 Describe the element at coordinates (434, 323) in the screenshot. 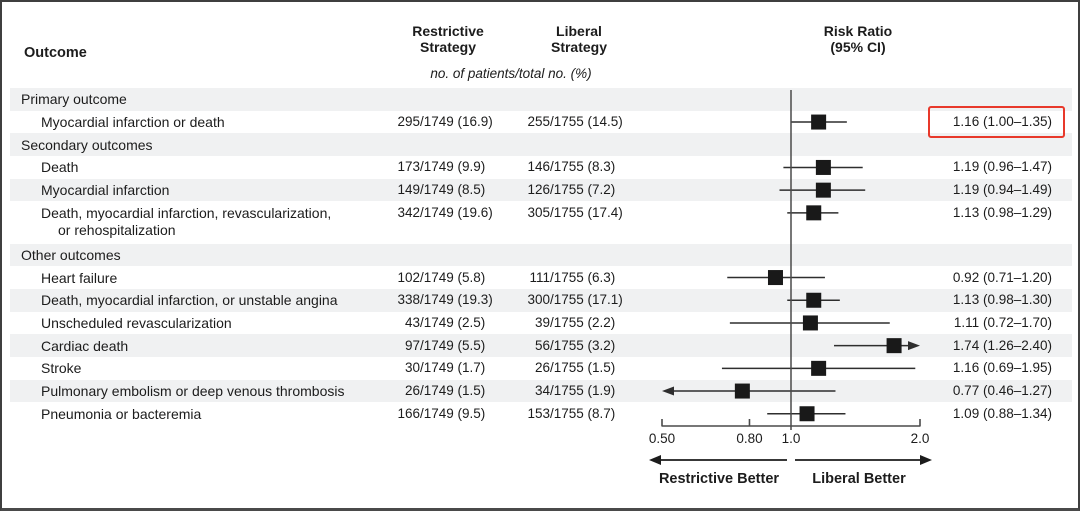

I see `restrictive-value: 43/1749 (2.5)` at that location.